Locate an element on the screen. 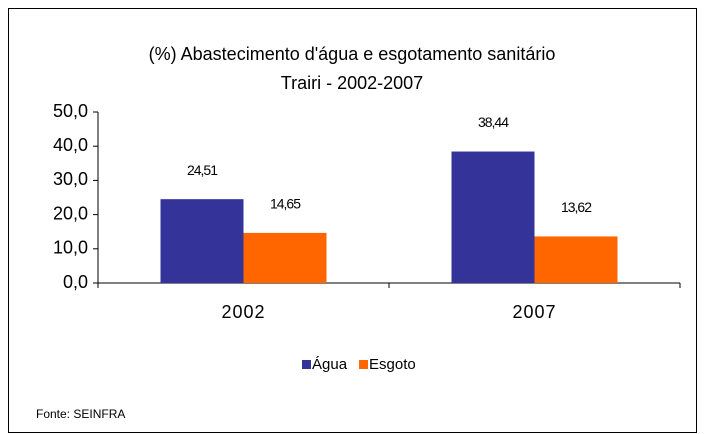 The width and height of the screenshot is (705, 434). value-label: 14,65 is located at coordinates (285, 204).